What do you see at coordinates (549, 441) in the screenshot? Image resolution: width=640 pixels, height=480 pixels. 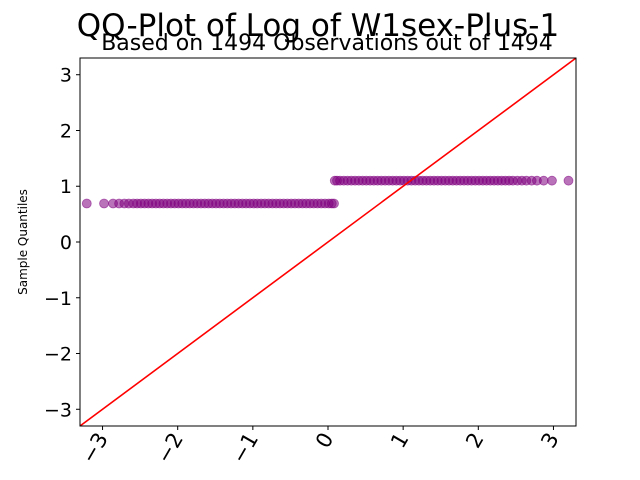 I see `x-tick-label: 3` at bounding box center [549, 441].